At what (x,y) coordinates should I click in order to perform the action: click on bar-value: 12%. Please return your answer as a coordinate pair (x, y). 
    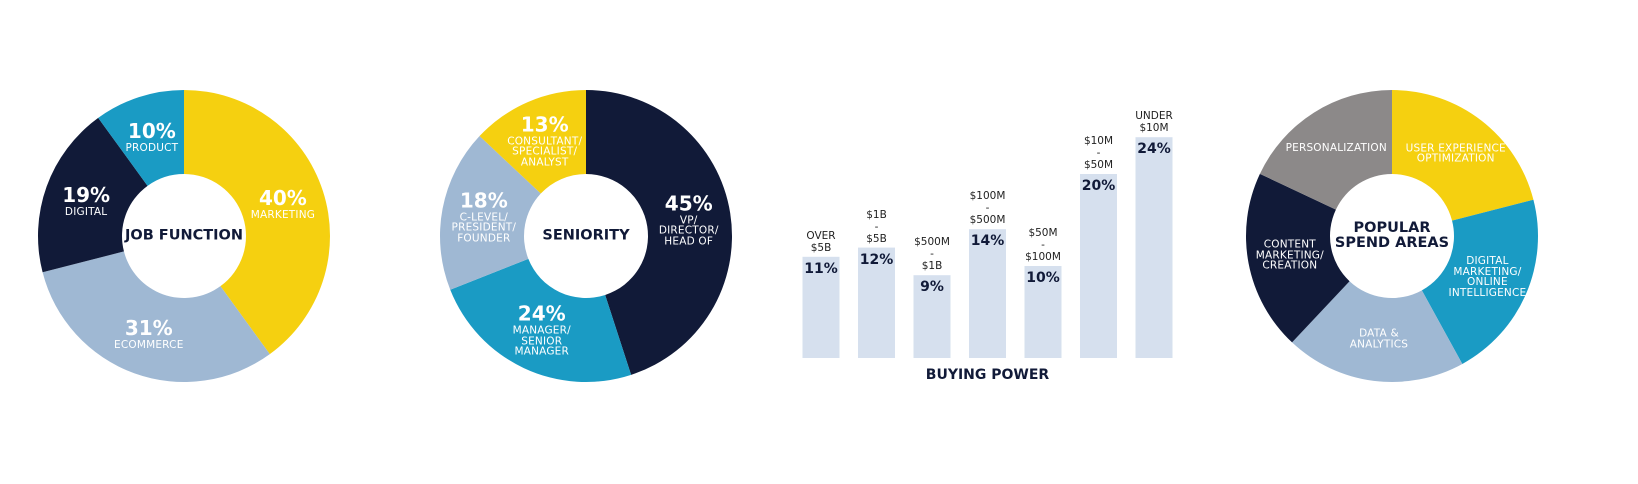
    Looking at the image, I should click on (876, 259).